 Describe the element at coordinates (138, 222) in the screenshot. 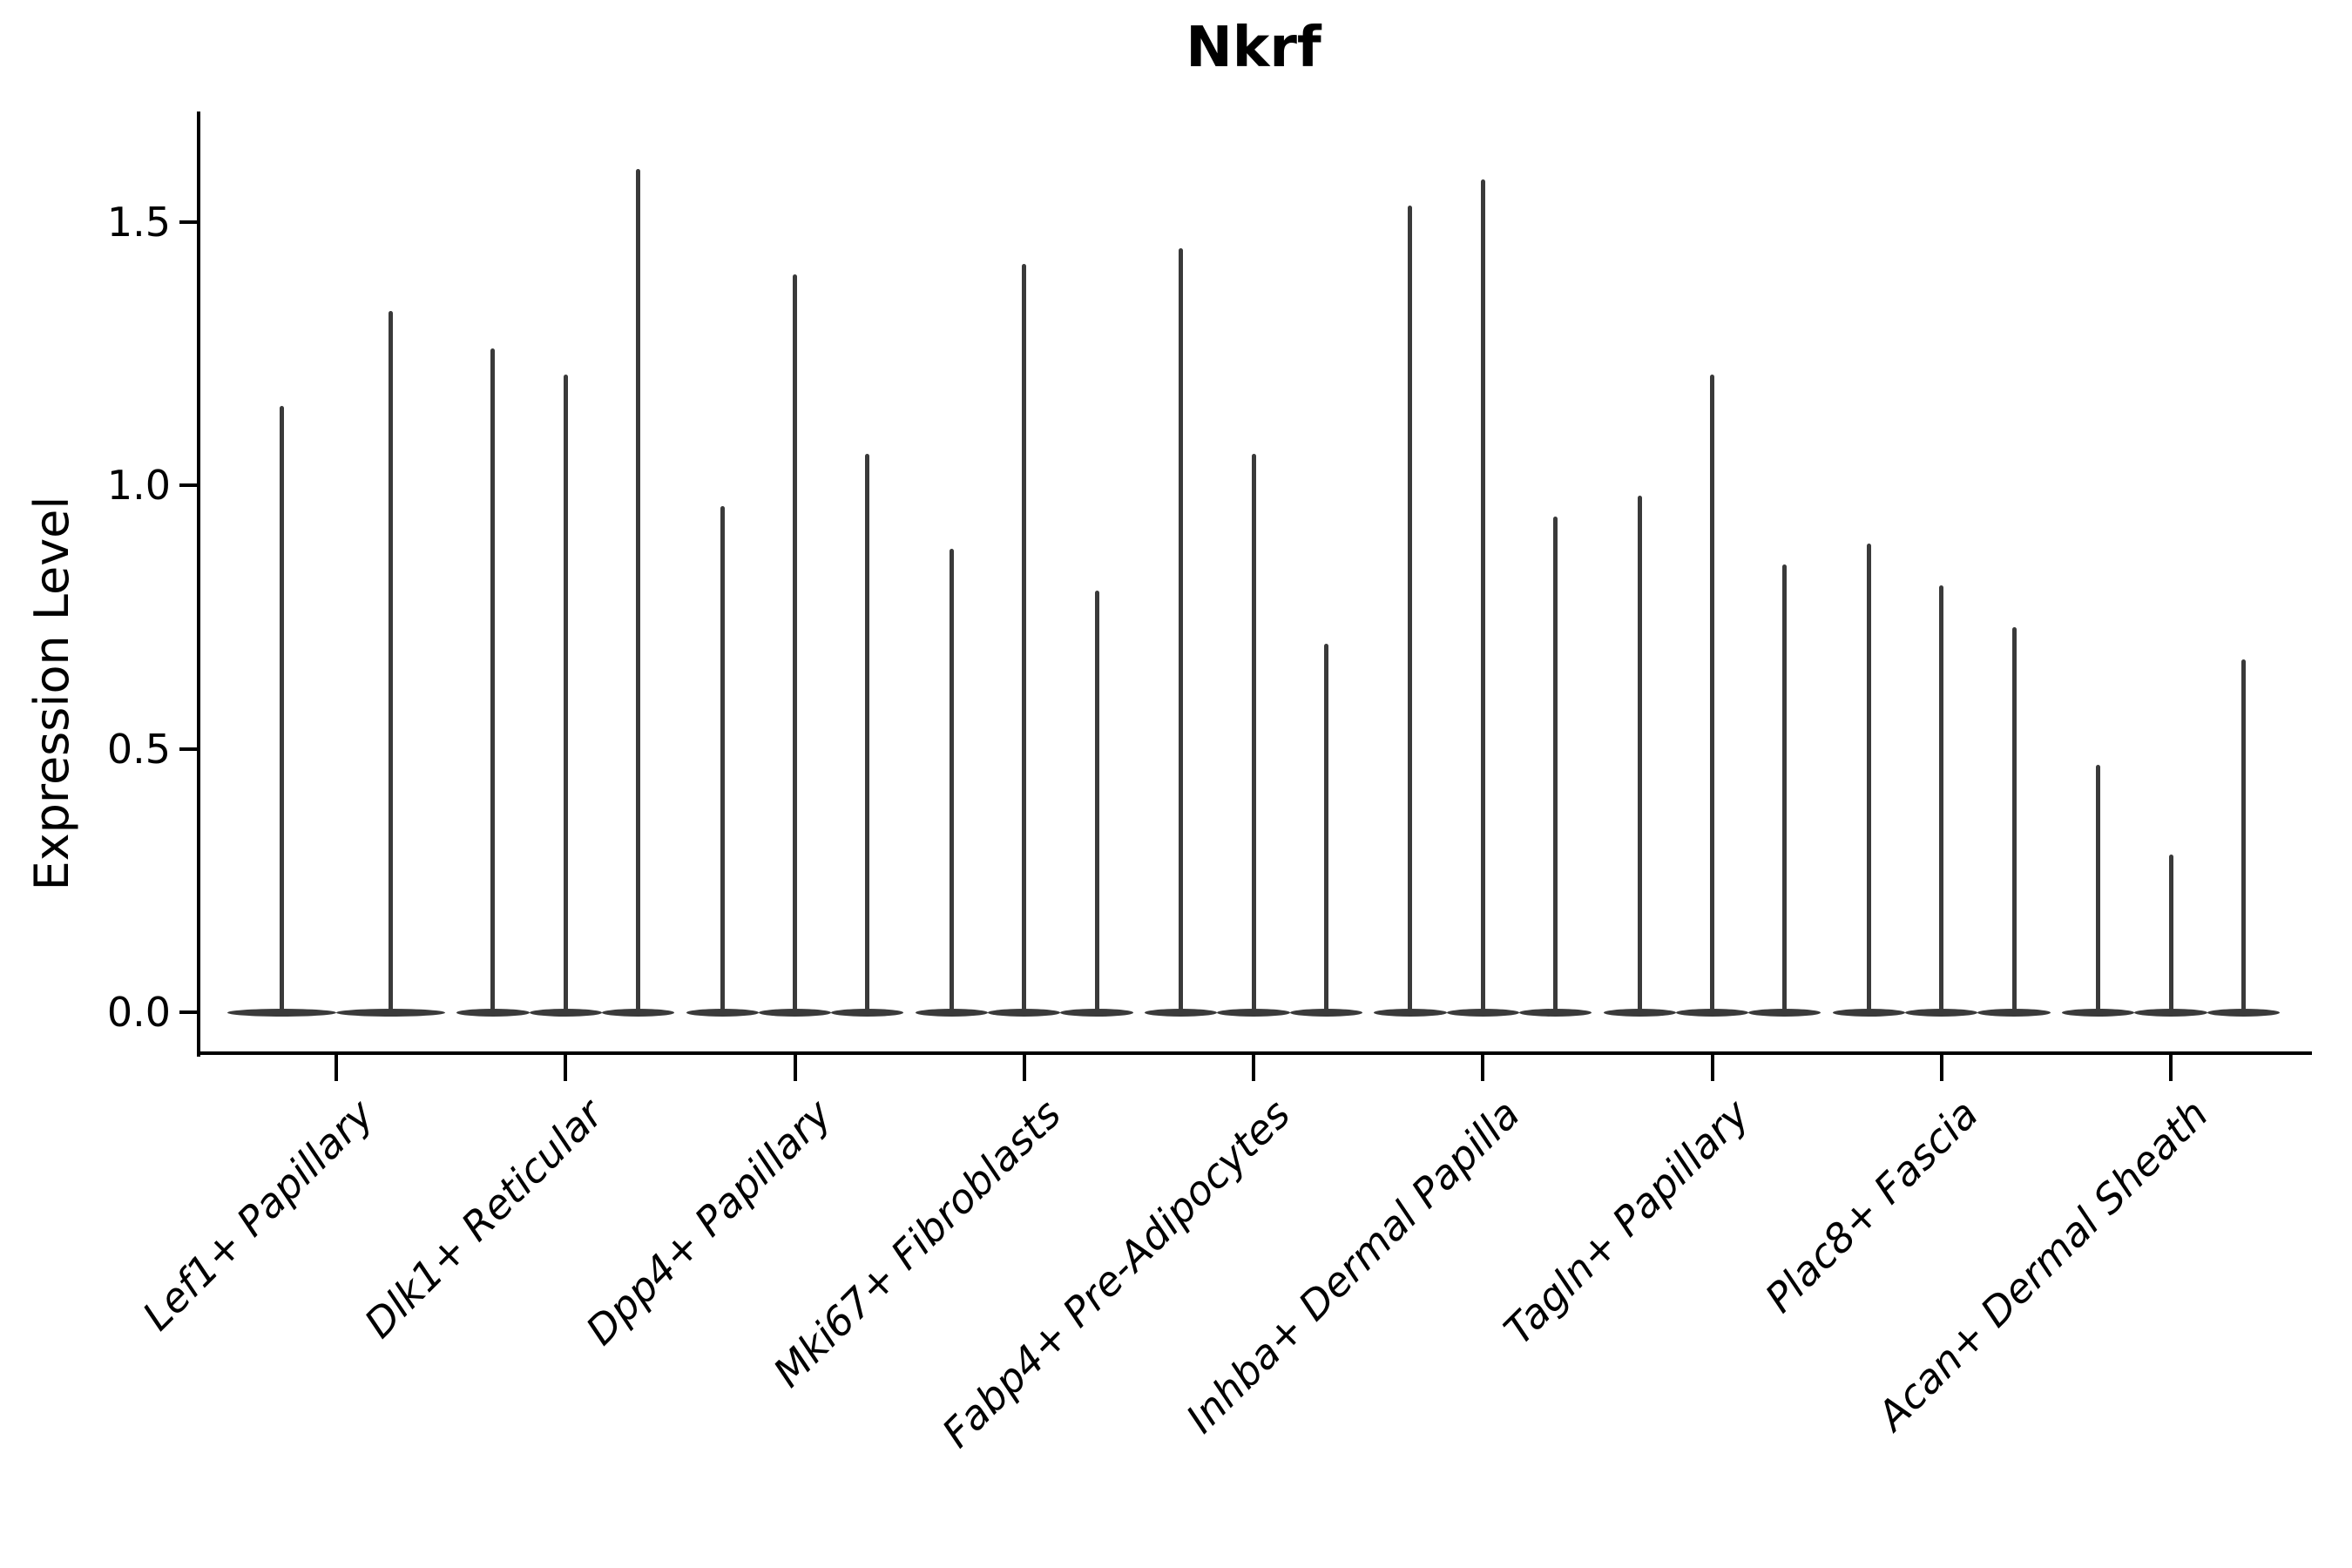

I see `y-tick-label: 1.5` at that location.